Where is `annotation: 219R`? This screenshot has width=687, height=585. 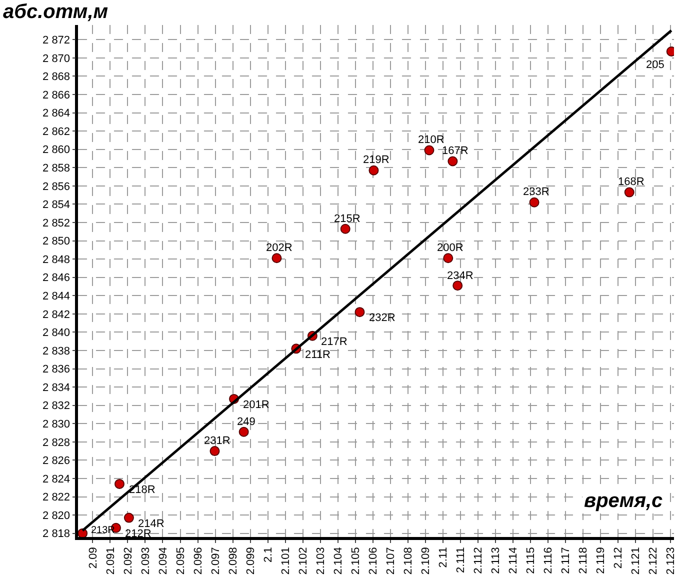 annotation: 219R is located at coordinates (376, 160).